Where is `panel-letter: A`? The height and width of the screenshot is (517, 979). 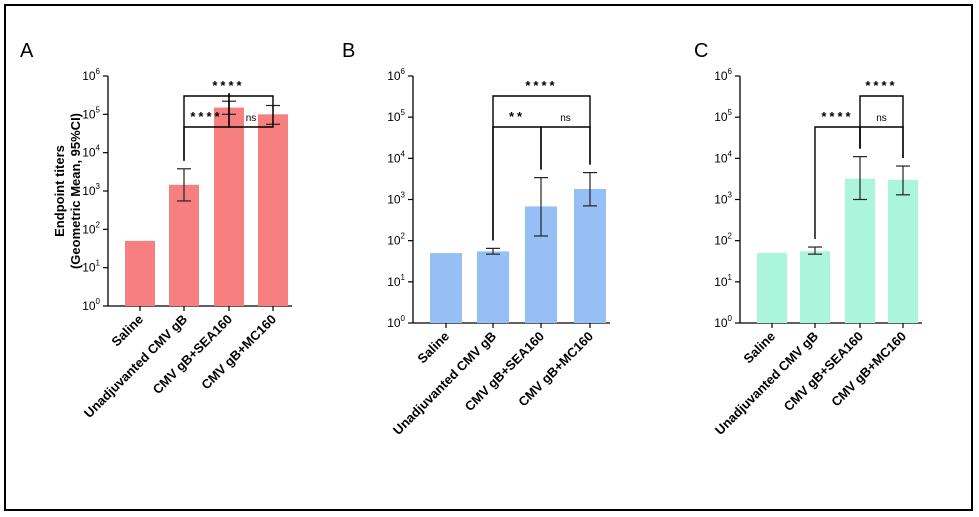 panel-letter: A is located at coordinates (27, 51).